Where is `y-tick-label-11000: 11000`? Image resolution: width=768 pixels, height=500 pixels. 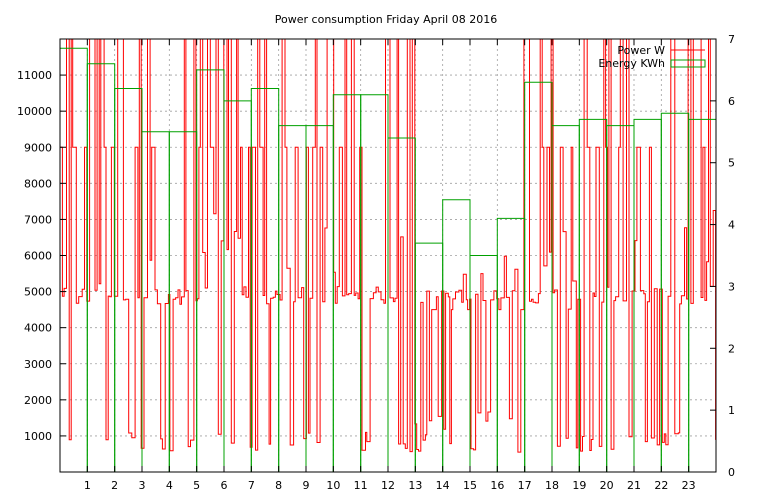 y-tick-label-11000: 11000 is located at coordinates (34, 75).